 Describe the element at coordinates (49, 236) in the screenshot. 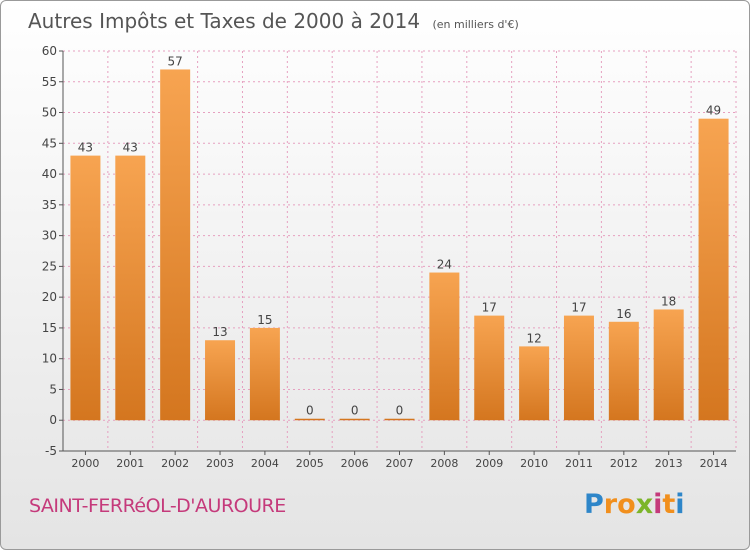

I see `y-tick-label: 30` at that location.